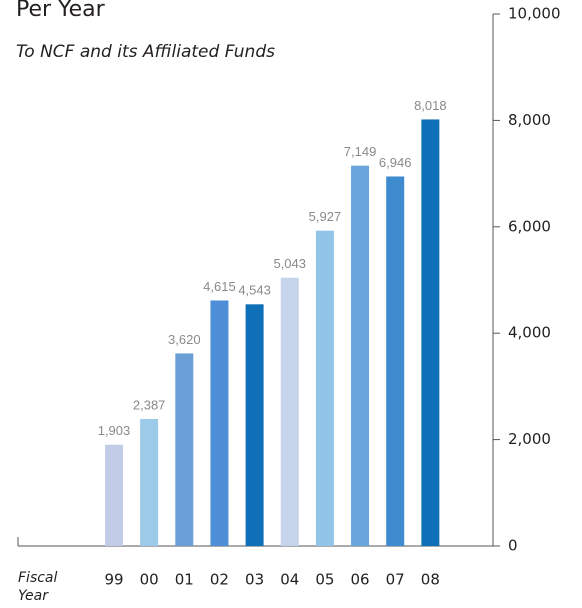 The width and height of the screenshot is (582, 608). Describe the element at coordinates (254, 580) in the screenshot. I see `x-tick-label: 03` at that location.